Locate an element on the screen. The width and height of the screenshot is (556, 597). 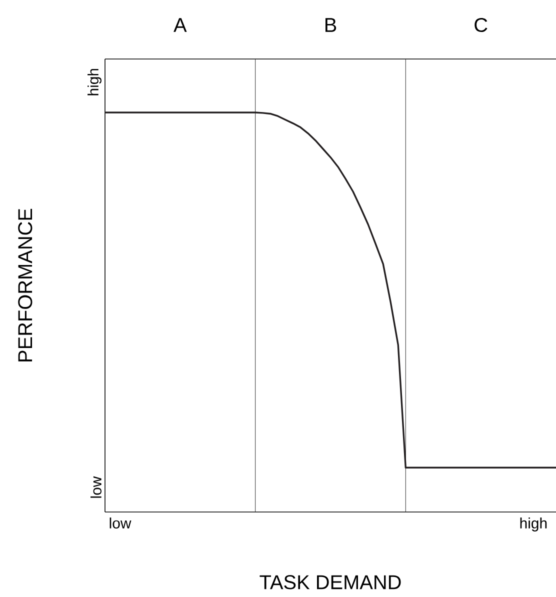
y-axis-title: PERFORMANCE is located at coordinates (25, 285).